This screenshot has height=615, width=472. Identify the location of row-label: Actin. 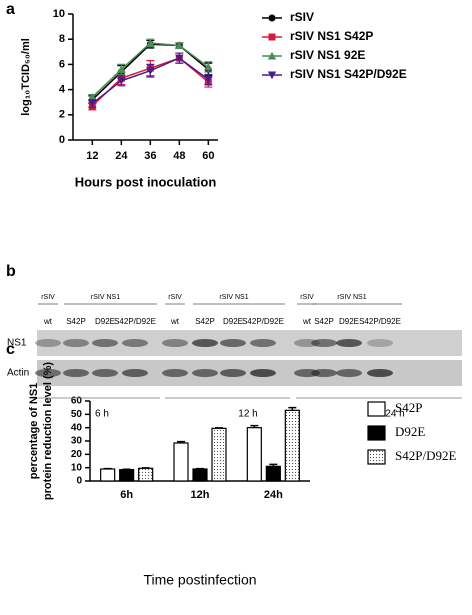
(18, 373).